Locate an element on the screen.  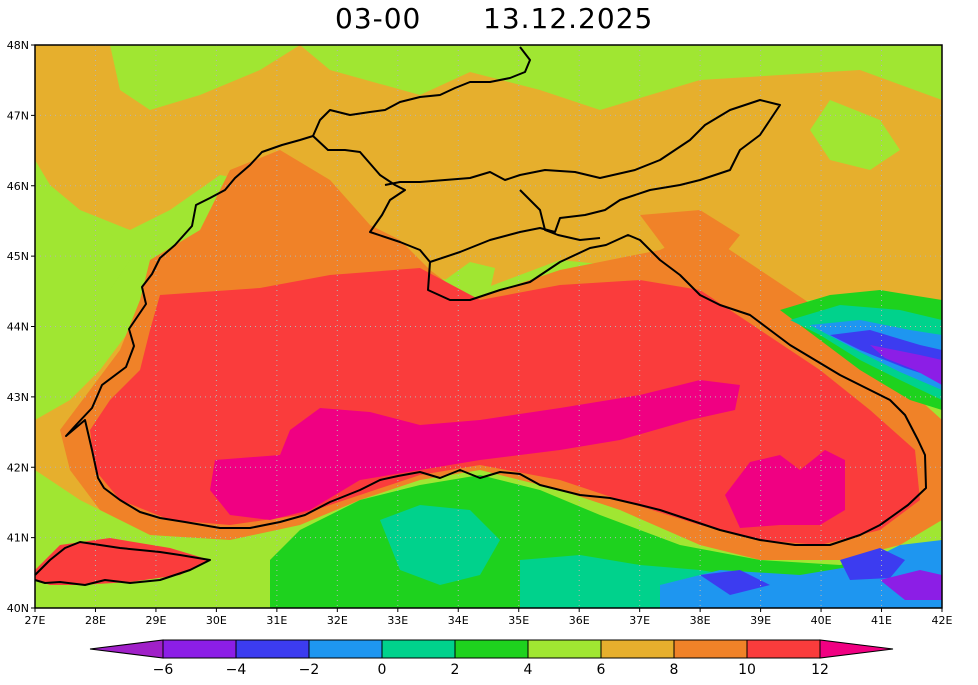
field-green-nw is located at coordinates (205, 77).